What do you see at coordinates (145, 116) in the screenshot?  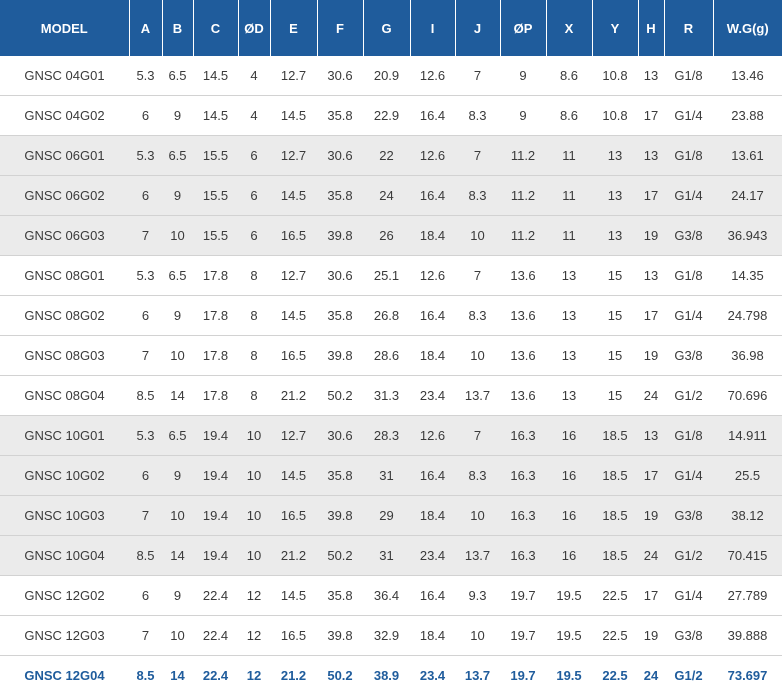 I see `a-cell: 6` at bounding box center [145, 116].